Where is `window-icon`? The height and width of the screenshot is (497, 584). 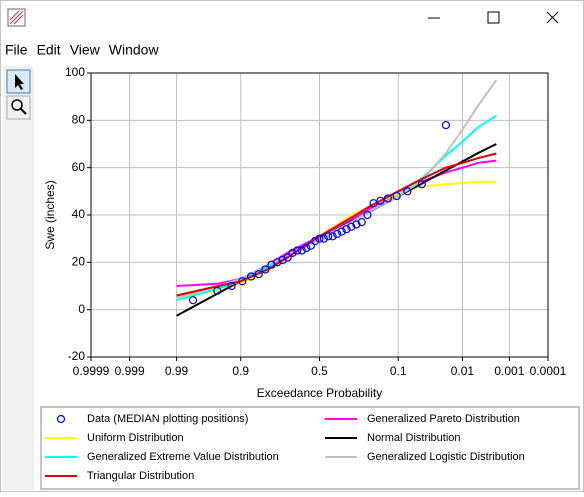
window-icon is located at coordinates (16, 17).